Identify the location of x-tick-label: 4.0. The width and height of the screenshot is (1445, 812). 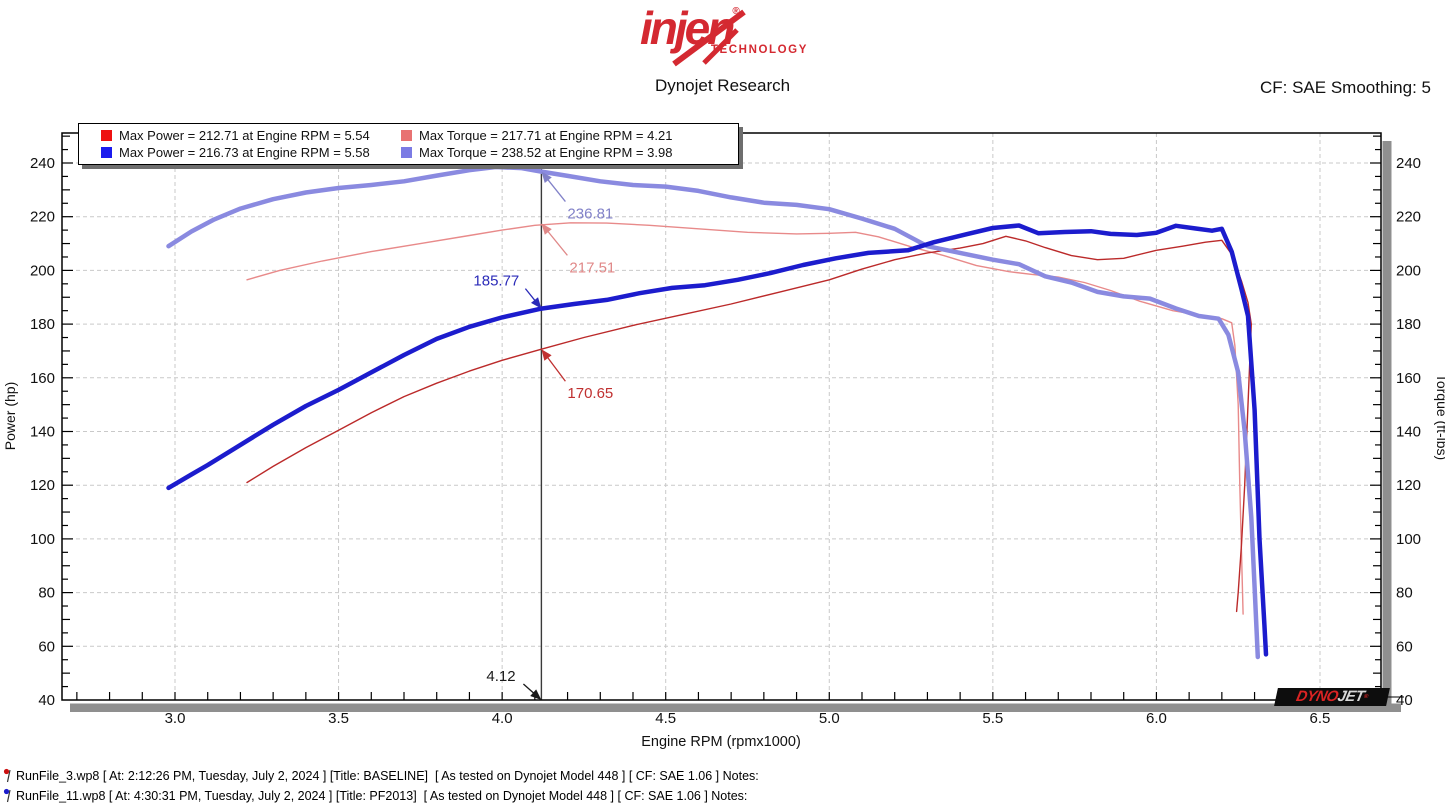
(502, 718).